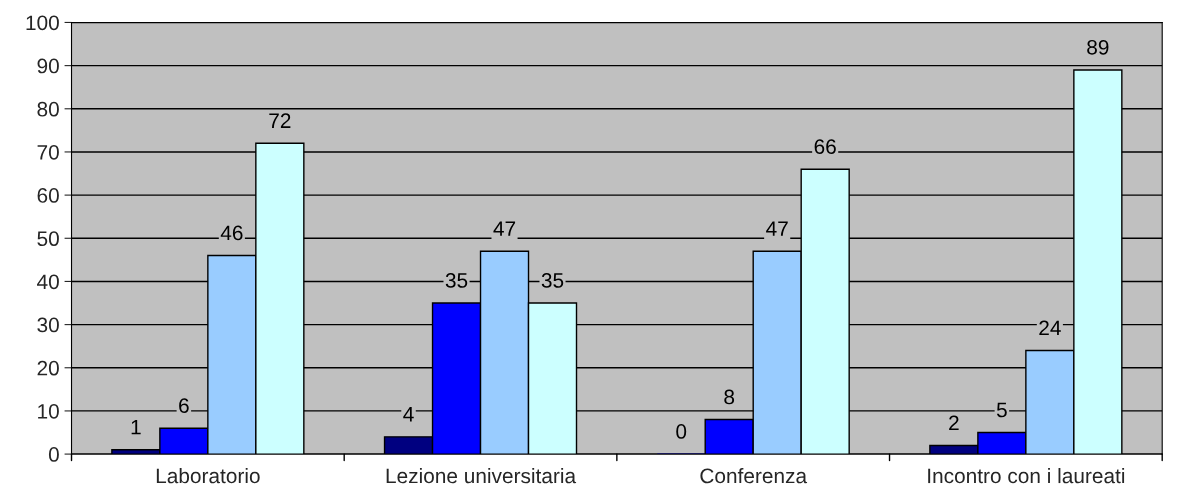 The width and height of the screenshot is (1192, 499). What do you see at coordinates (208, 475) in the screenshot?
I see `x-tick-label: Laboratorio` at bounding box center [208, 475].